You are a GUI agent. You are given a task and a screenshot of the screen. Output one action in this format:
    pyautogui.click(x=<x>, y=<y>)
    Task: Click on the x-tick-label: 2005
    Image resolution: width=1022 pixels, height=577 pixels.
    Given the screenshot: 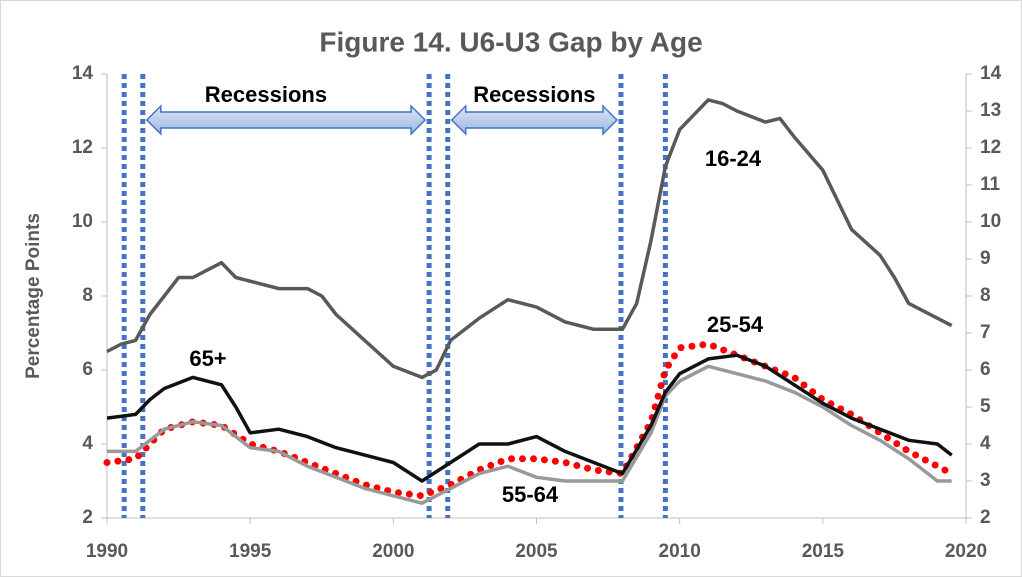 What is the action you would take?
    pyautogui.click(x=536, y=551)
    